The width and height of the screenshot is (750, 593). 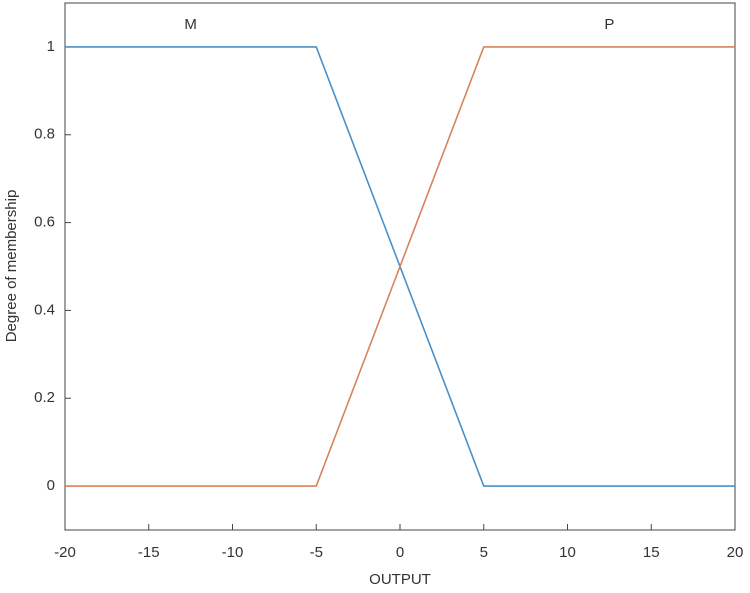 What do you see at coordinates (400, 579) in the screenshot?
I see `x-axis-label: OUTPUT` at bounding box center [400, 579].